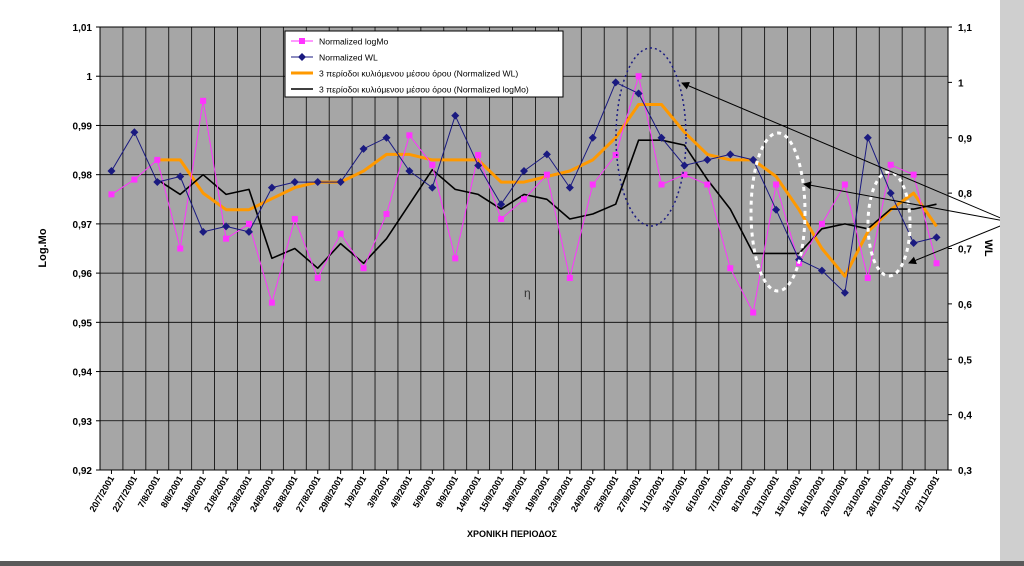 This screenshot has width=1024, height=566. Describe the element at coordinates (83, 28) in the screenshot. I see `left-tick-label: 1,01` at that location.